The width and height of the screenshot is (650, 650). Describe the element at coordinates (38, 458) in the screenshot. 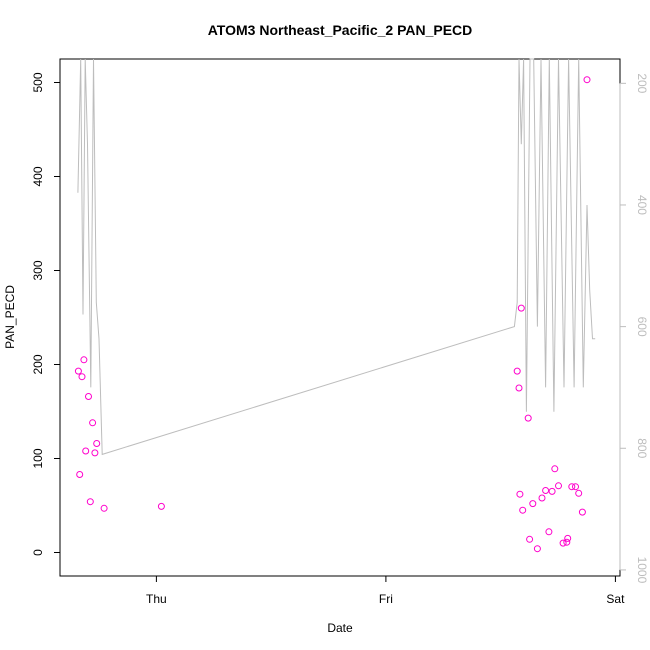

I see `y-tick-label: 100` at that location.